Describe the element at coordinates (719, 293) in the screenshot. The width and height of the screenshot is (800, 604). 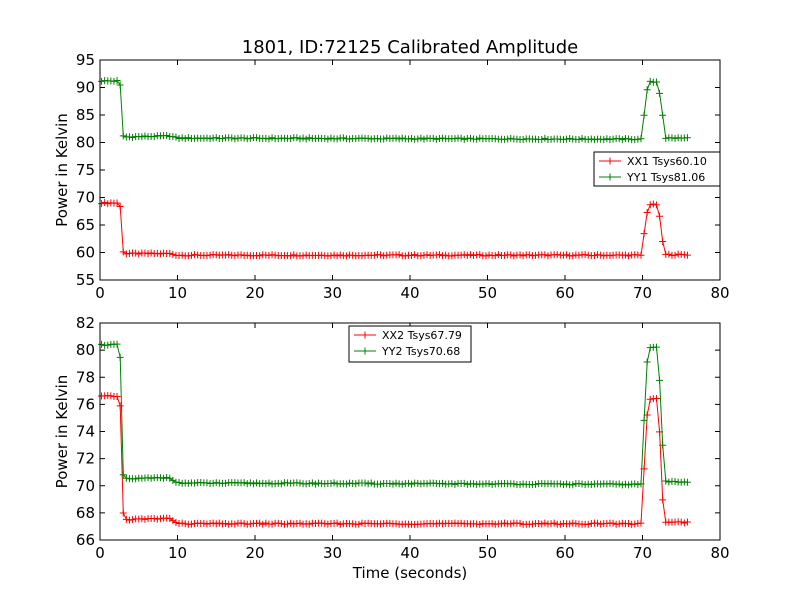
I see `x-tick-label: 80` at that location.